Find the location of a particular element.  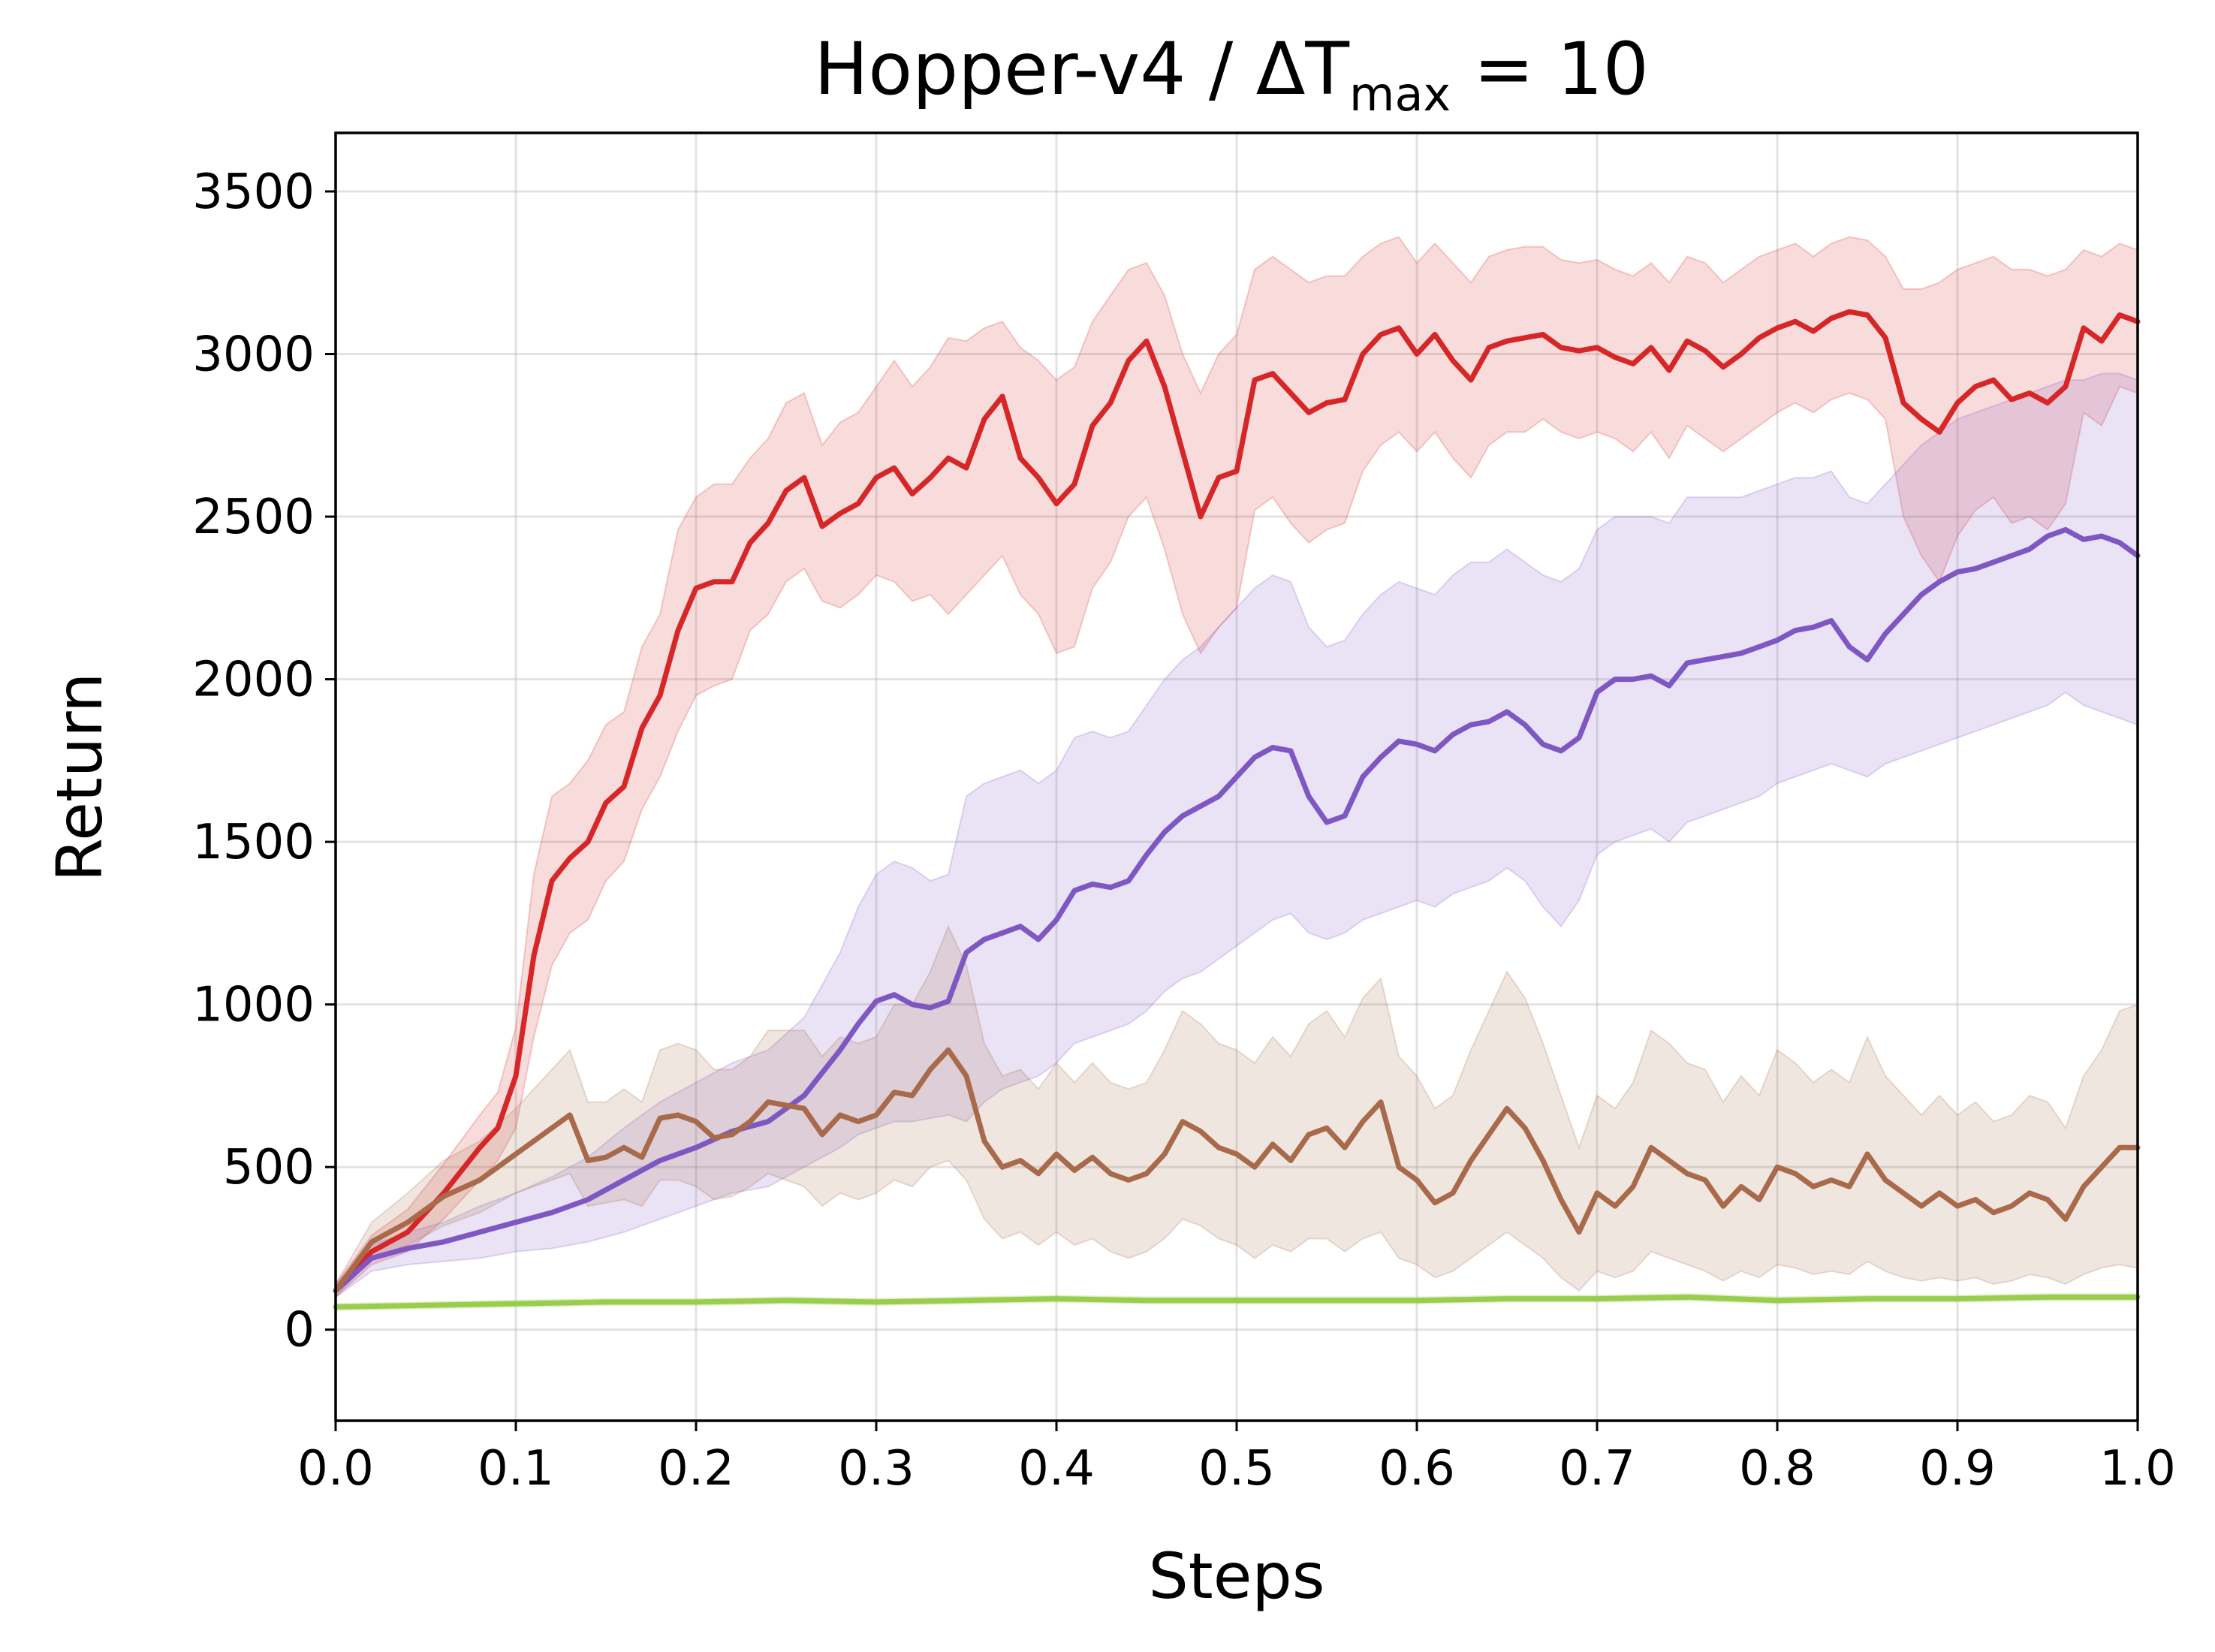

y-tick-label: 1000 is located at coordinates (253, 1005).